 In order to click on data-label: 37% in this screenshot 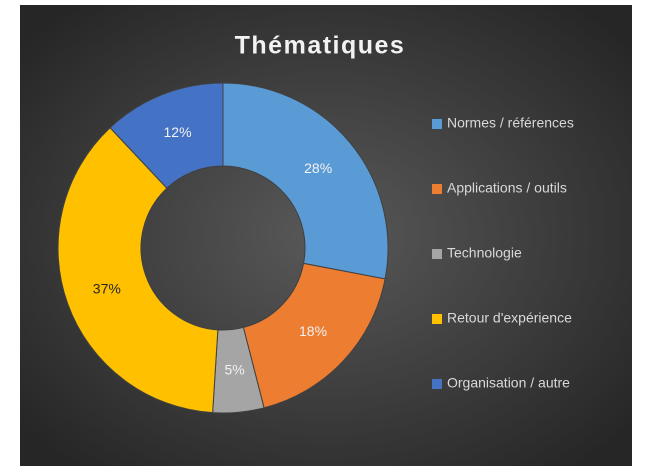, I will do `click(107, 289)`.